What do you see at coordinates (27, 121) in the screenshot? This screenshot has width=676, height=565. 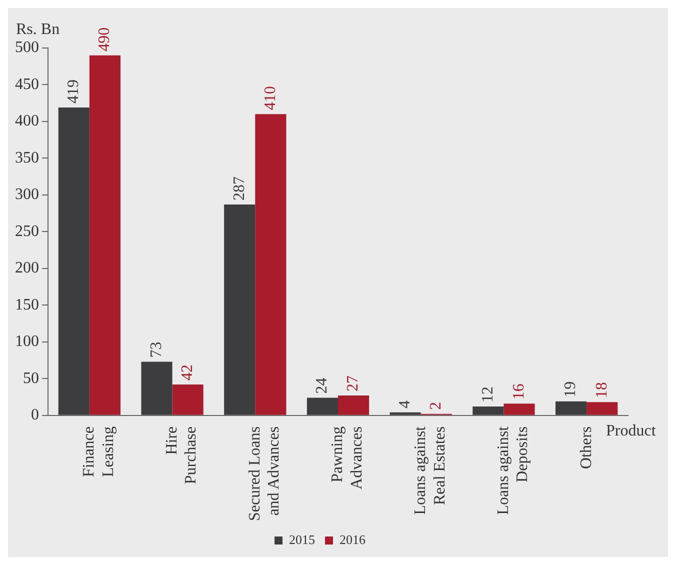 I see `y-tick-label: 400` at bounding box center [27, 121].